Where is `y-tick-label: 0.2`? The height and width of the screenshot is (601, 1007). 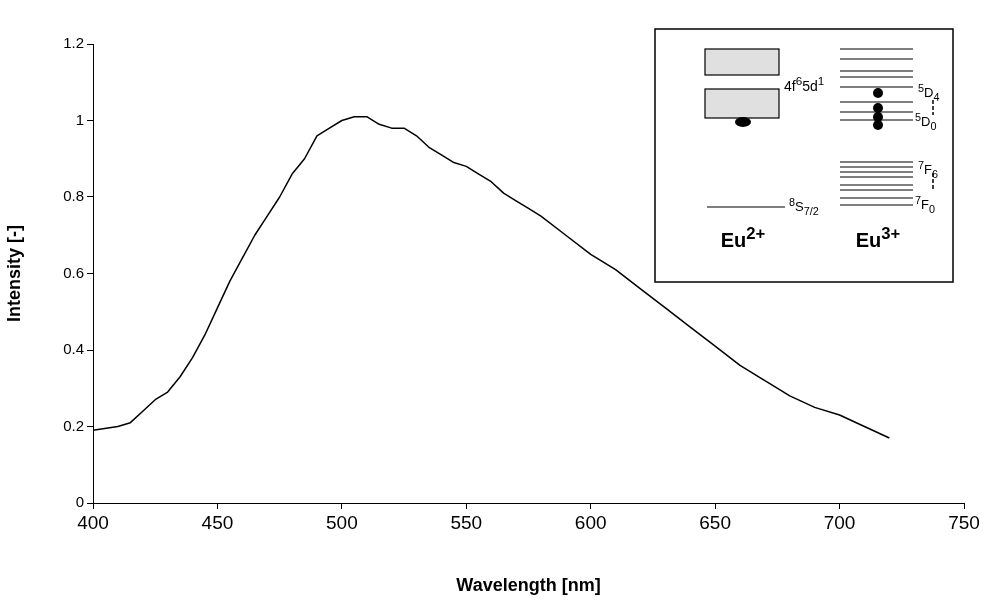
y-tick-label: 0.2 is located at coordinates (73, 425).